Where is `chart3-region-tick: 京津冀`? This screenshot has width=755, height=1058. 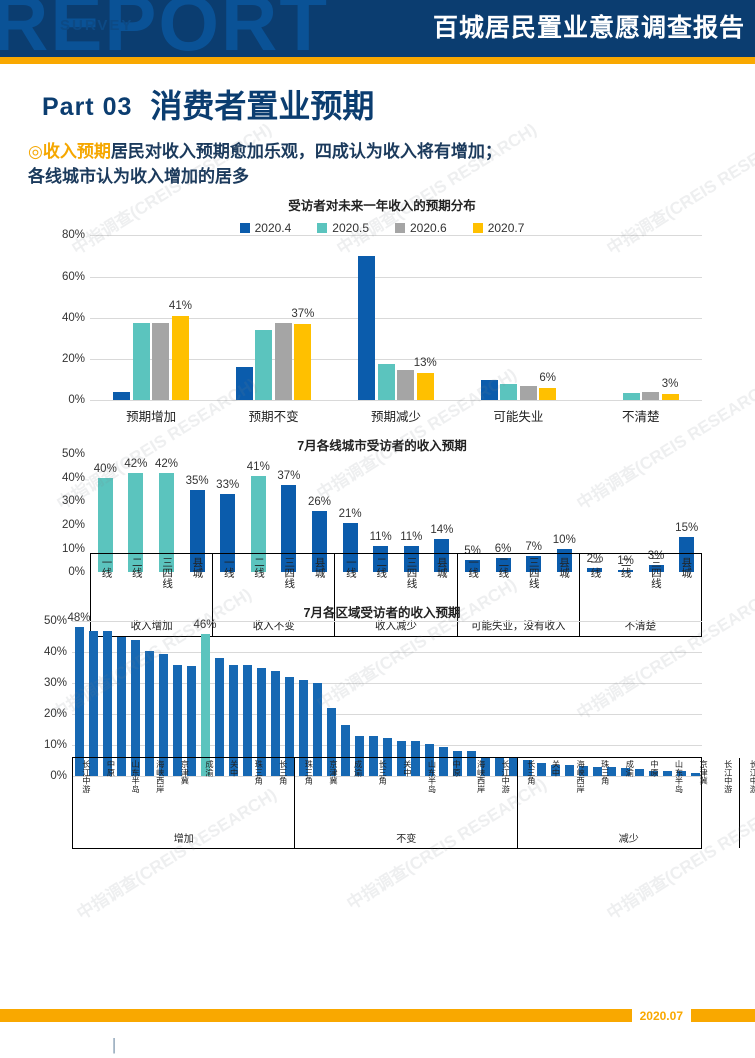 chart3-region-tick: 京津冀 is located at coordinates (183, 793).